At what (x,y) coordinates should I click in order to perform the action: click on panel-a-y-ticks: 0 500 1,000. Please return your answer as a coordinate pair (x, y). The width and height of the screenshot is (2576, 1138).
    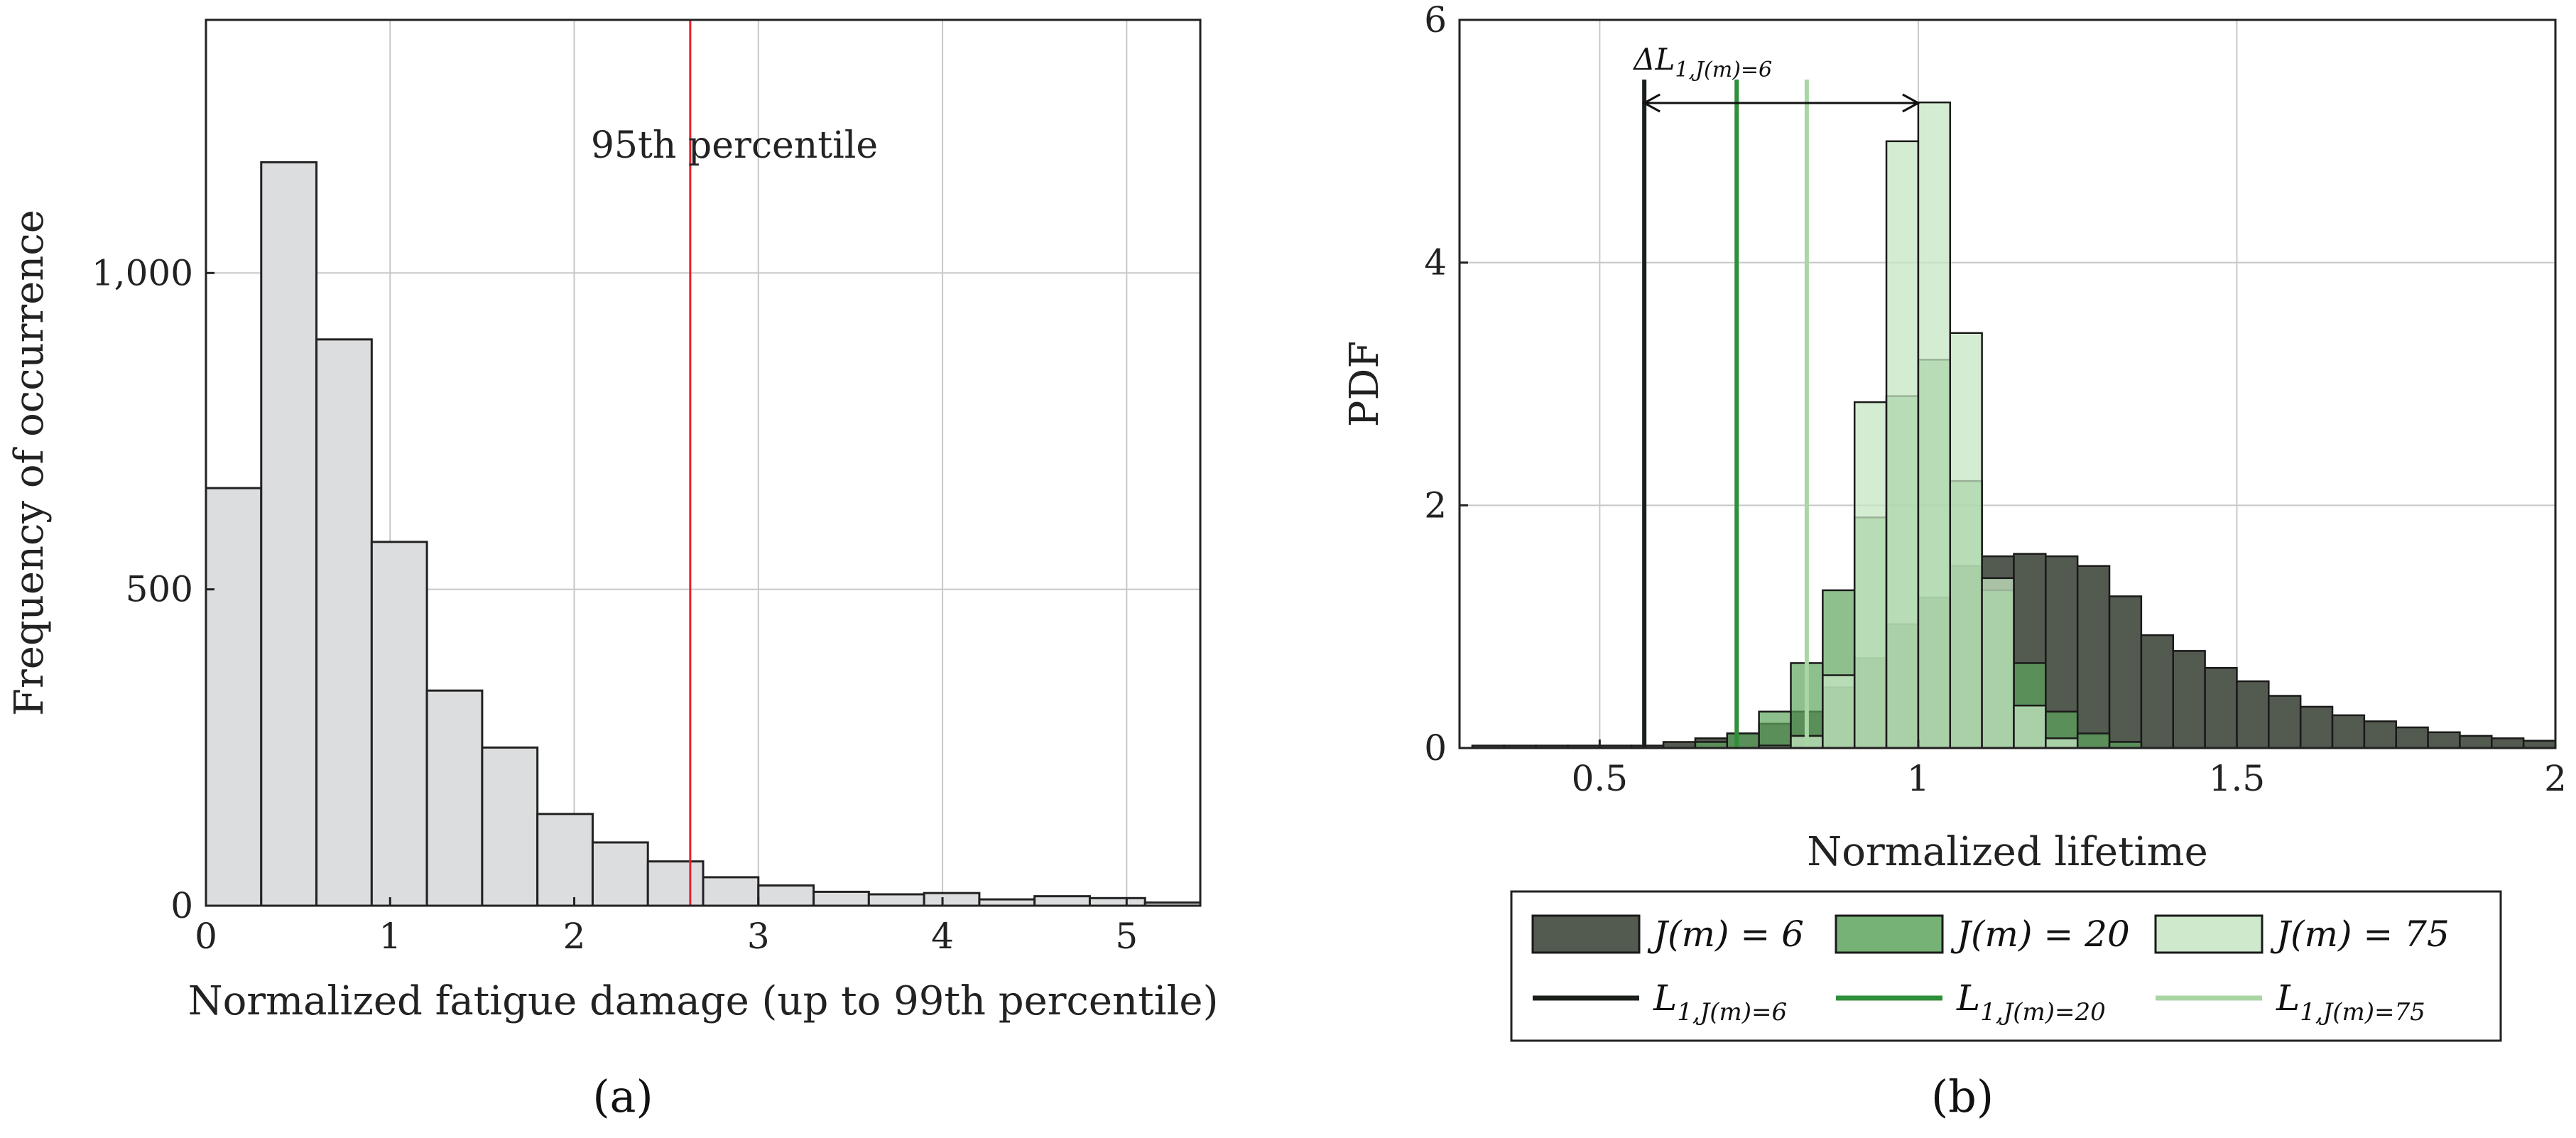
    Looking at the image, I should click on (153, 589).